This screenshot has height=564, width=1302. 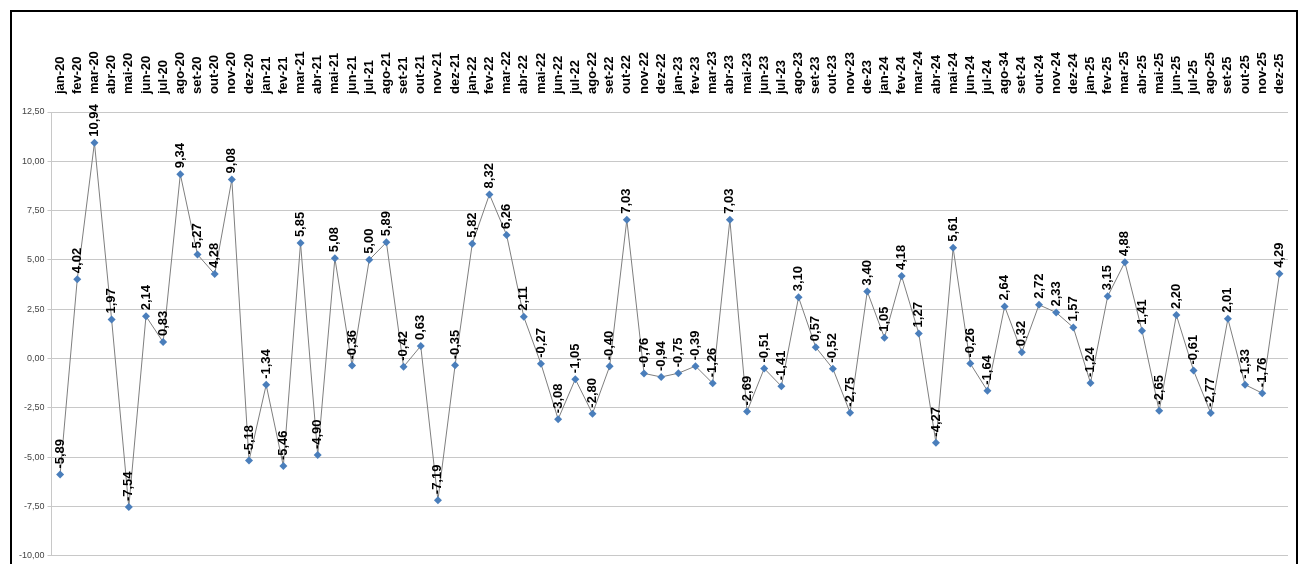 I want to click on x-tick-label: dez-21, so click(x=454, y=73).